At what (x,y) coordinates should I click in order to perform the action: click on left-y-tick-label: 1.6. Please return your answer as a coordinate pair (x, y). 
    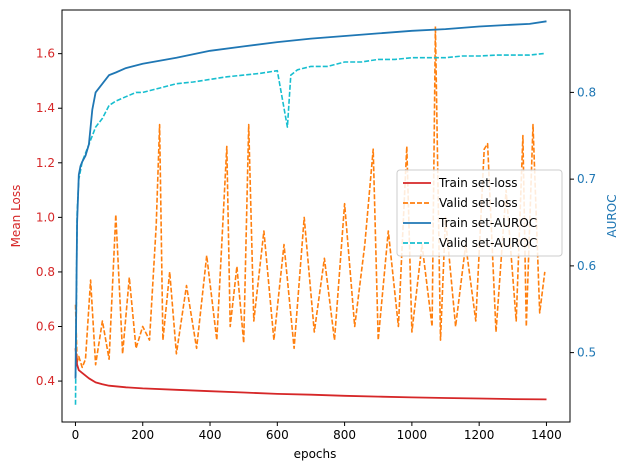
    Looking at the image, I should click on (45, 54).